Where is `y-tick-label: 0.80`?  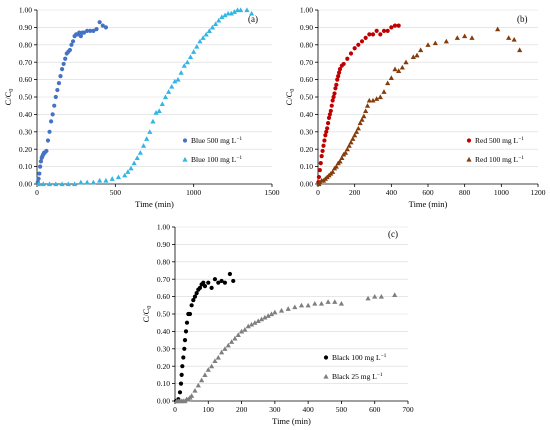
y-tick-label: 0.80 is located at coordinates (163, 261).